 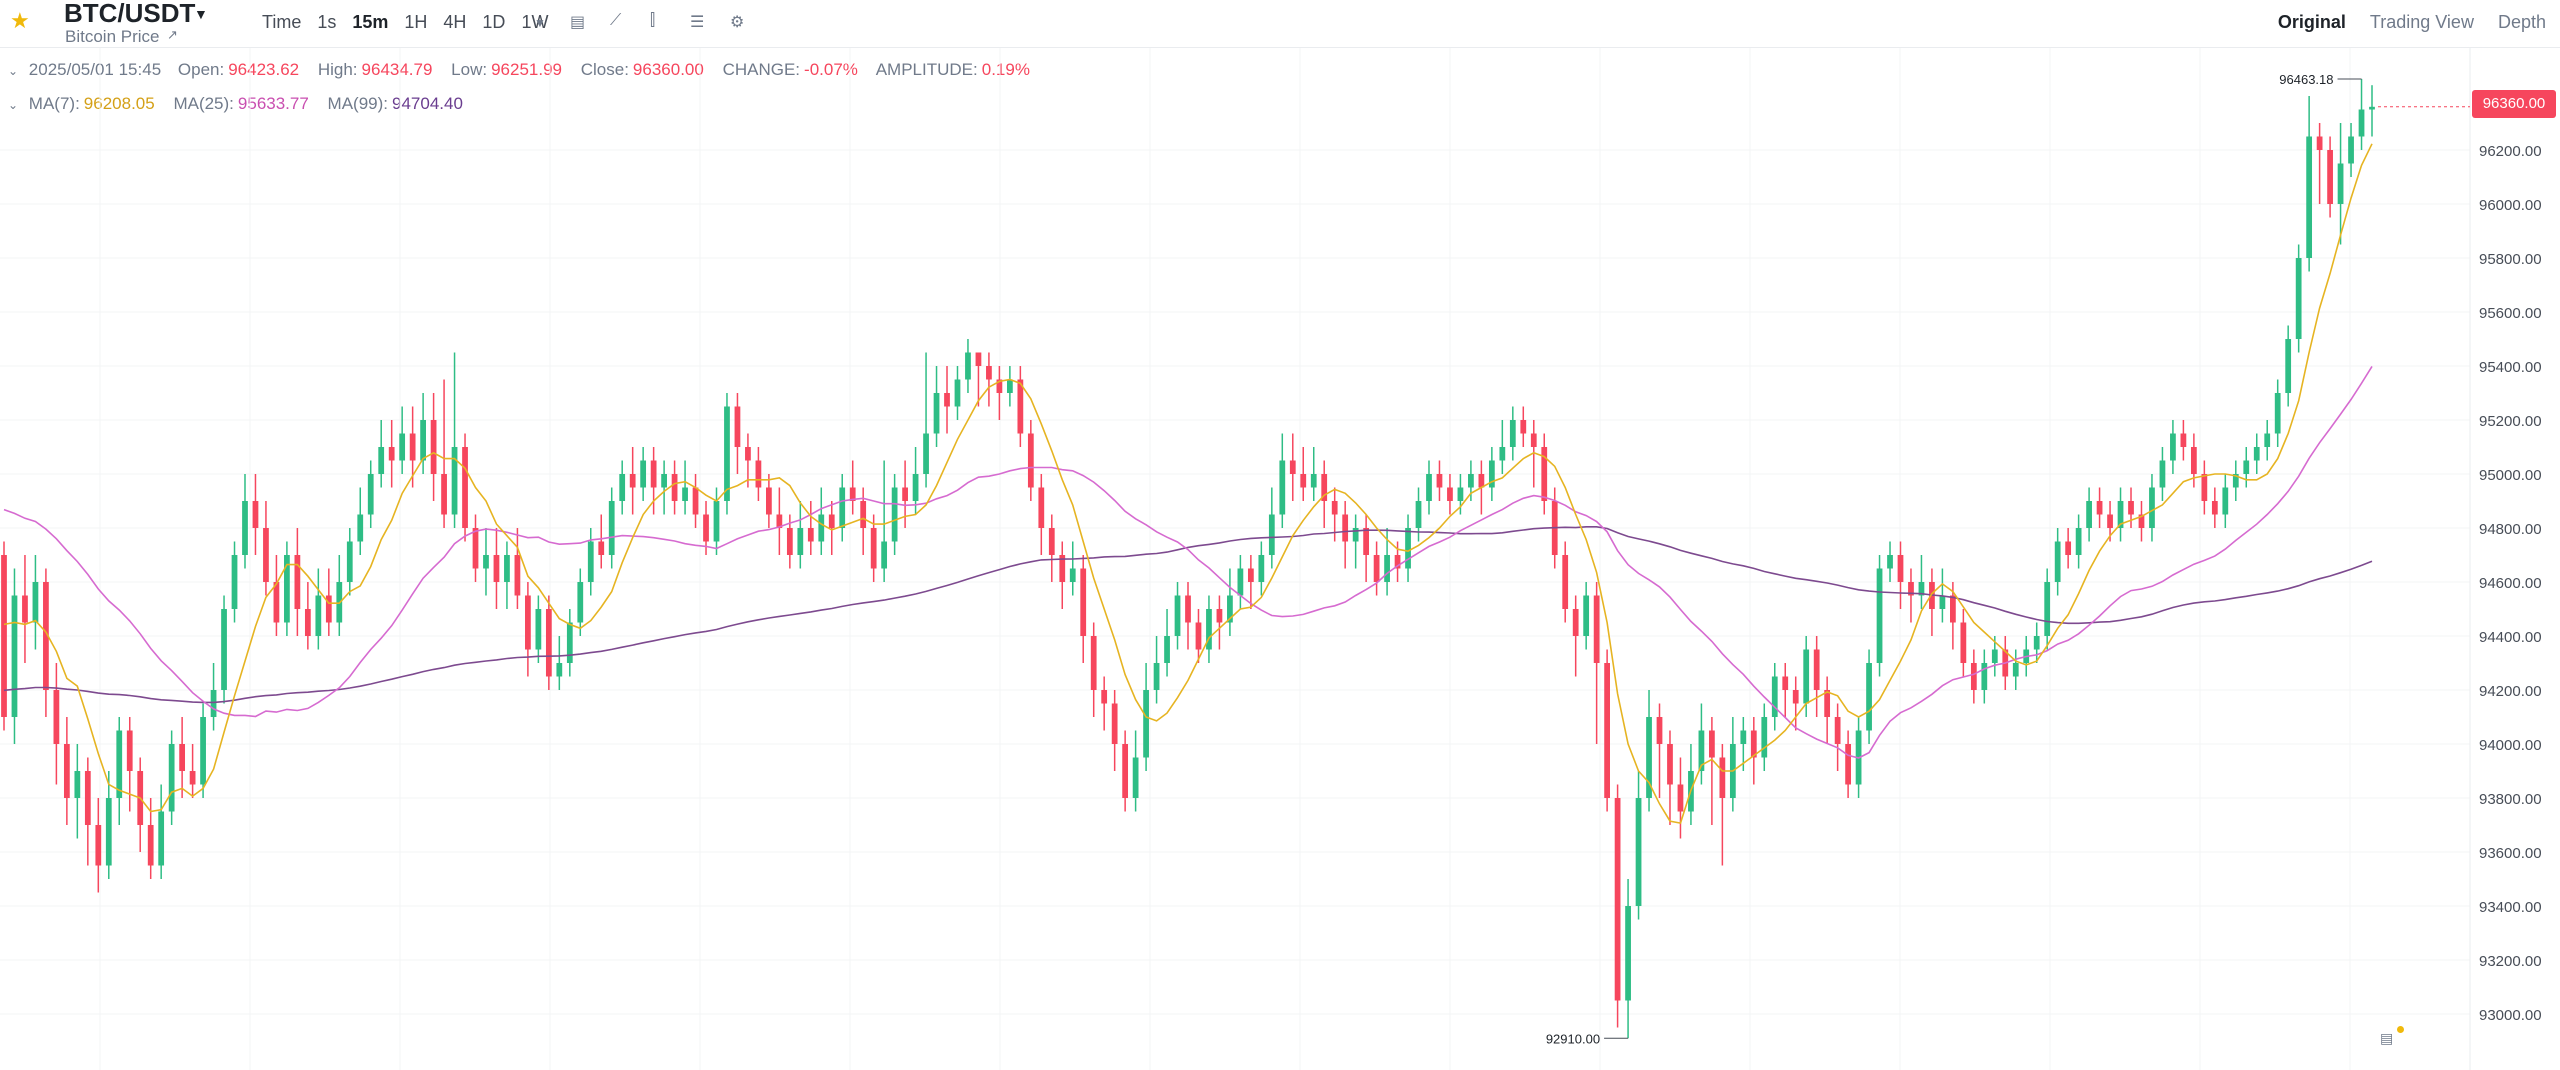 What do you see at coordinates (416, 22) in the screenshot?
I see `interval-1h: 1H` at bounding box center [416, 22].